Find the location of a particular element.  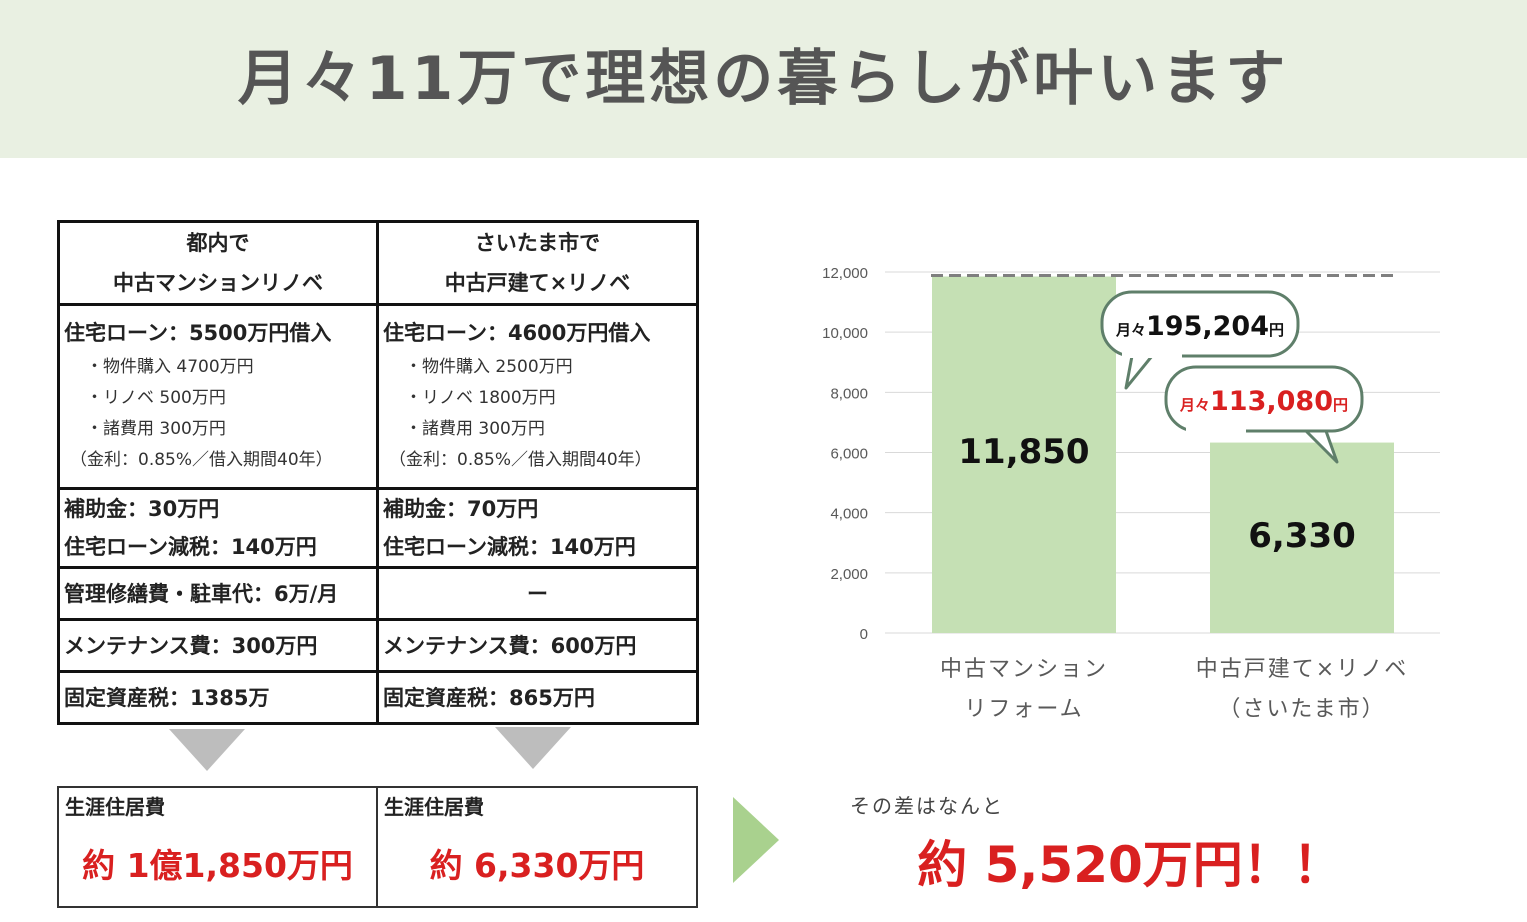

callout-value: 113,080 is located at coordinates (1271, 401).